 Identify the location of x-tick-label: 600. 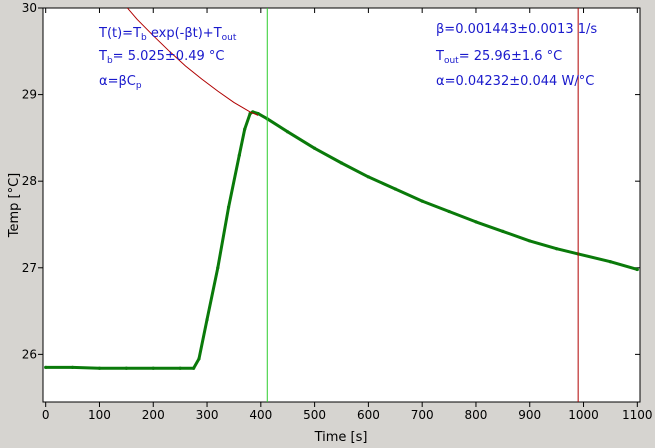
(368, 415).